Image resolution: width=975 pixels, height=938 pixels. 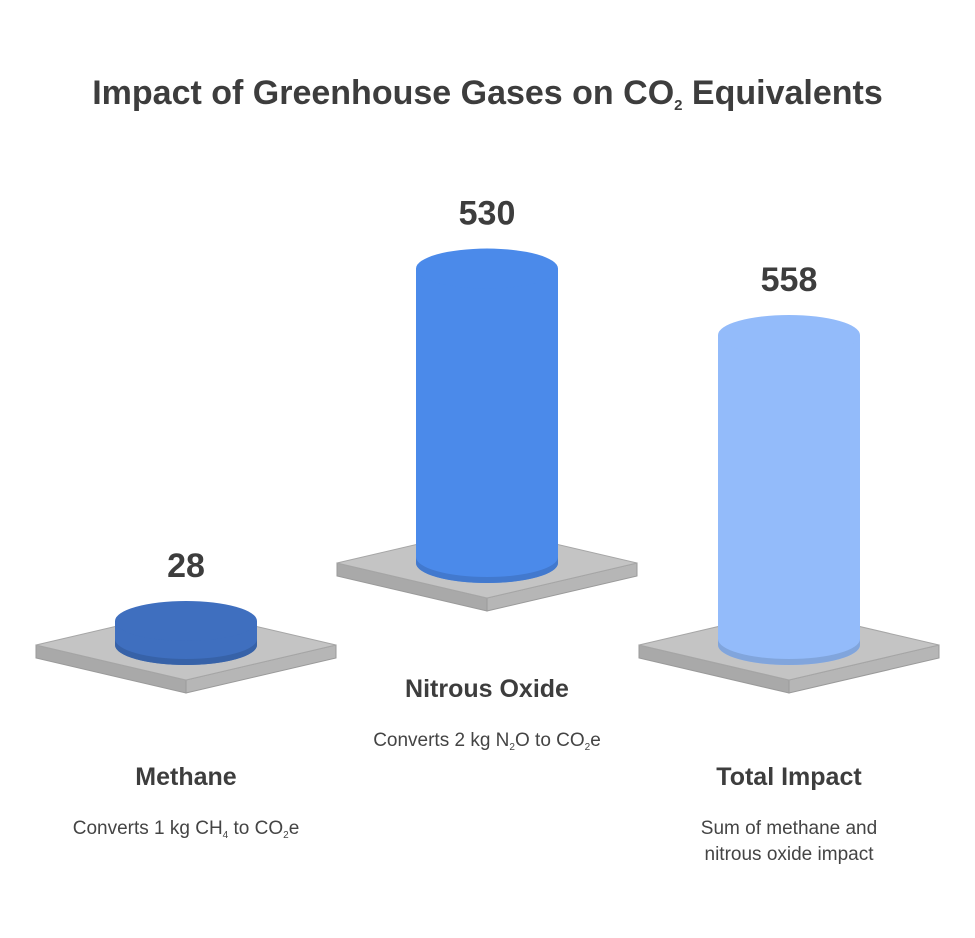 What do you see at coordinates (487, 741) in the screenshot?
I see `category-description: Converts 2 kg N2O to CO2e` at bounding box center [487, 741].